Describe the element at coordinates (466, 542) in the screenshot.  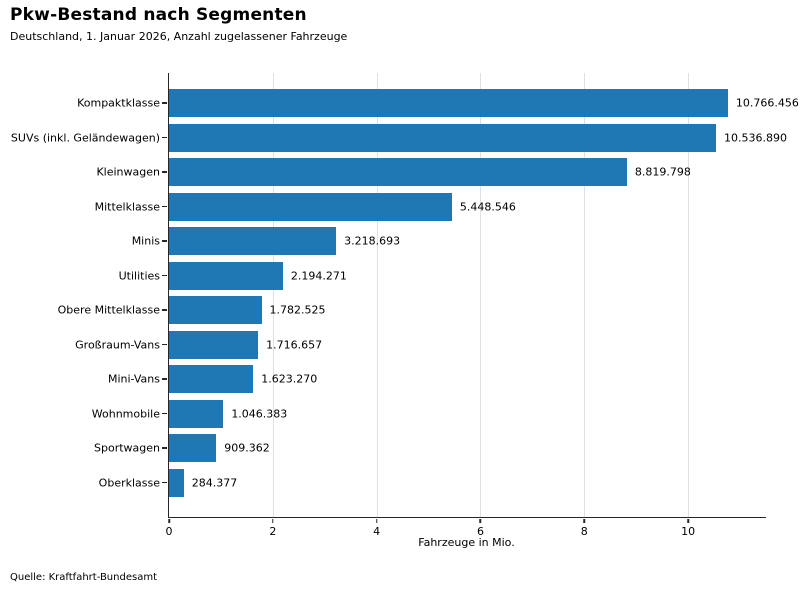
I see `x-axis-label: Fahrzeuge in Mio.` at that location.